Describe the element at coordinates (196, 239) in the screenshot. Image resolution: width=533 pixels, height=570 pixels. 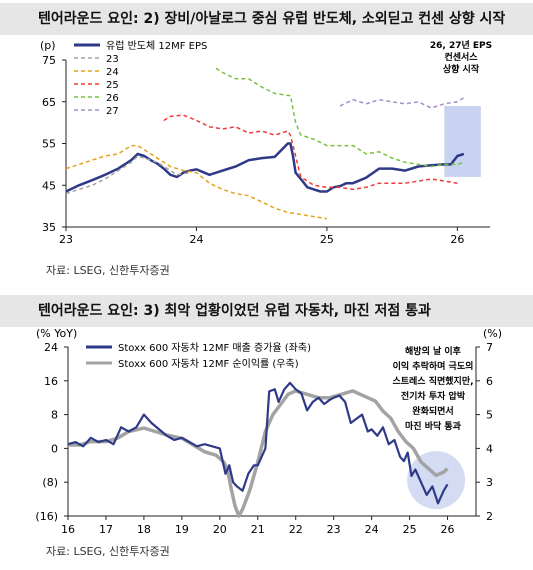
I see `chart1-x-tick-label: 24` at that location.